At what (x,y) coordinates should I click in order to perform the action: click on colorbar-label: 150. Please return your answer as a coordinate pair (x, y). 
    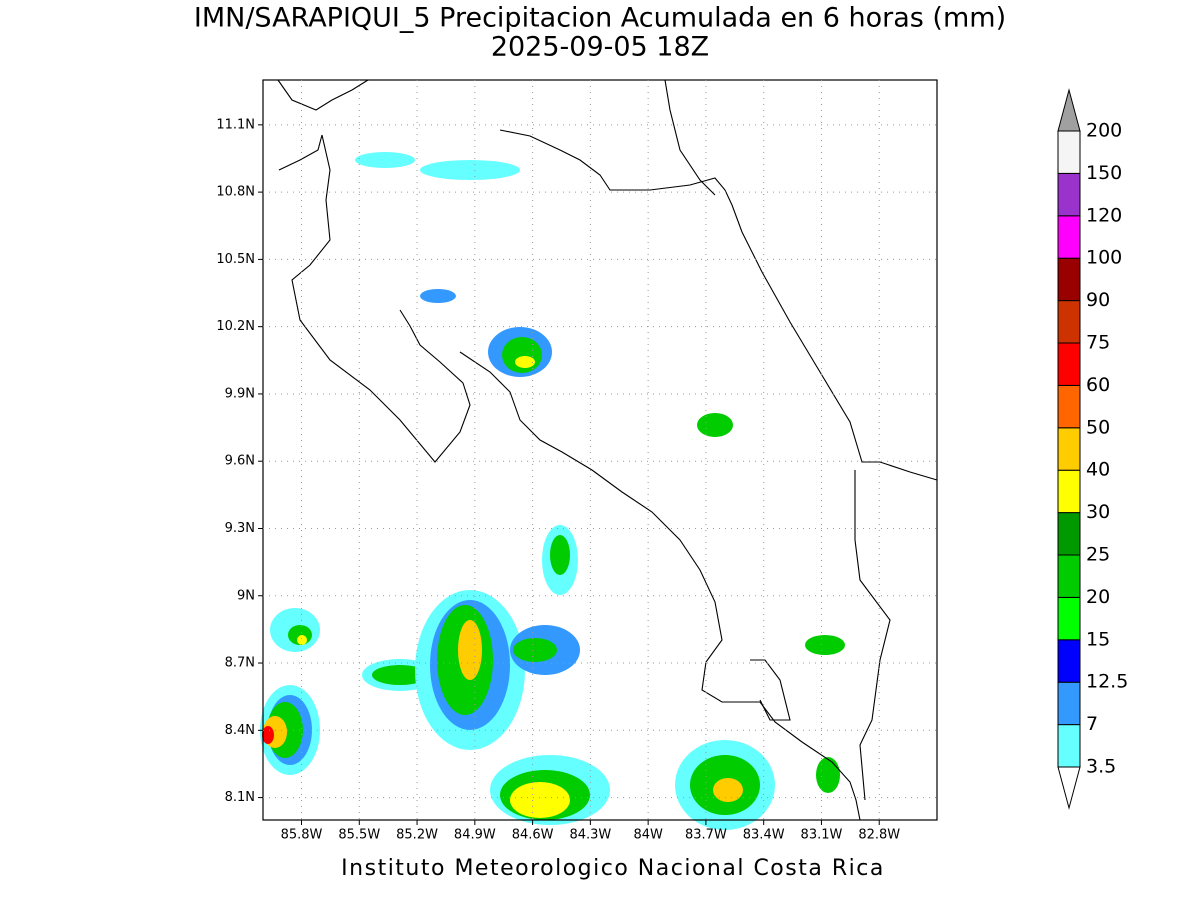
    Looking at the image, I should click on (1104, 173).